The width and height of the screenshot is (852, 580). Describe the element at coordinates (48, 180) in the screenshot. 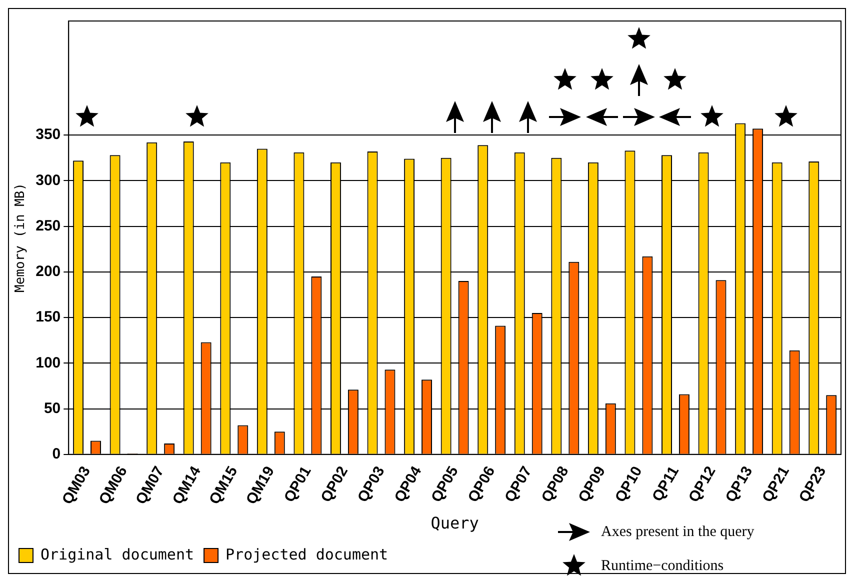

I see `y-tick-label: 300` at that location.